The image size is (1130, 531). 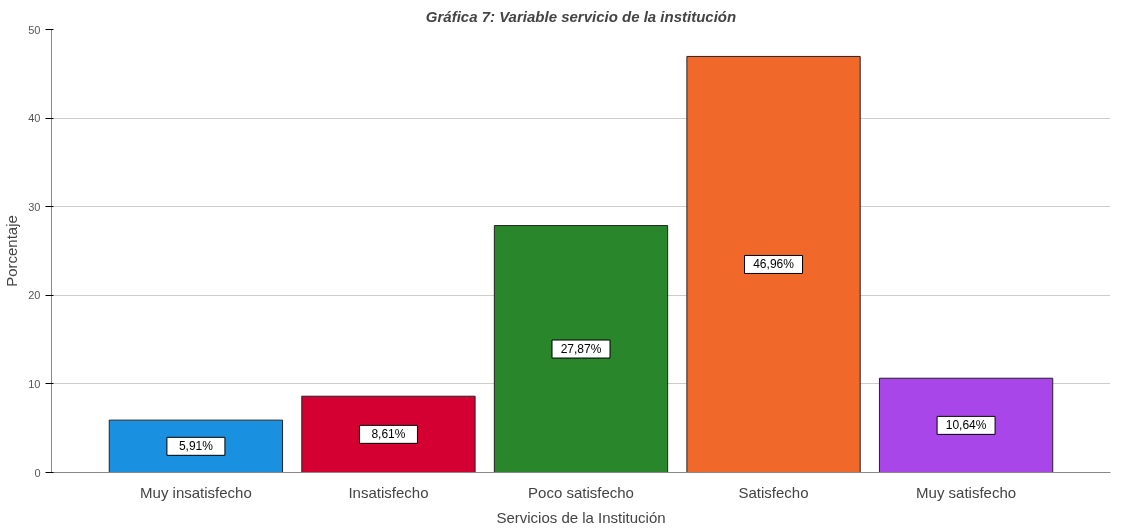 What do you see at coordinates (388, 492) in the screenshot?
I see `x-tick-label: Insatisfecho` at bounding box center [388, 492].